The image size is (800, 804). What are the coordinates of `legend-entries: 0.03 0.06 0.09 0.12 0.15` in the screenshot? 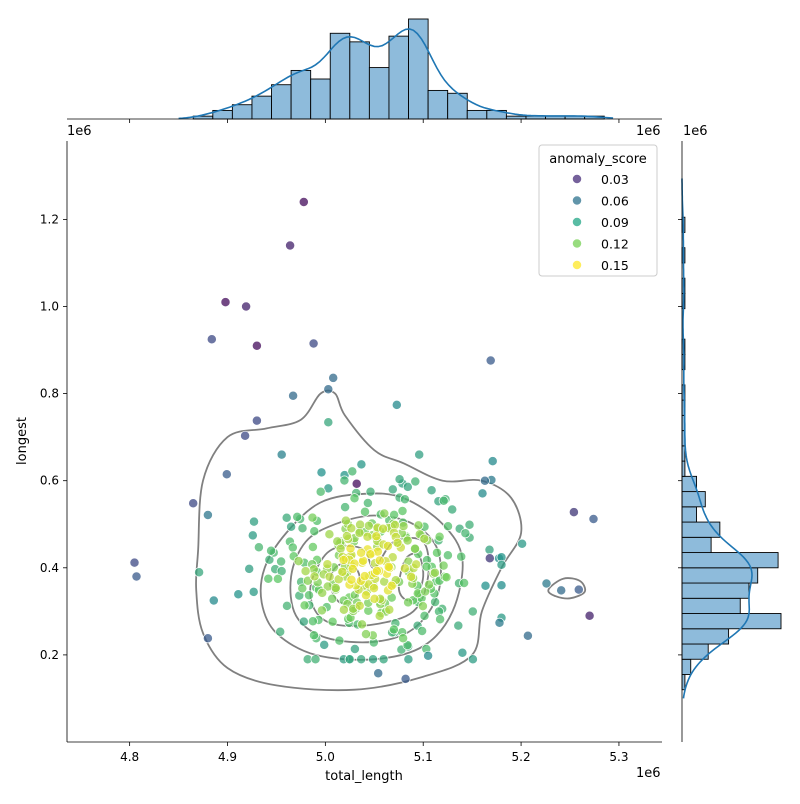 It's located at (600, 222).